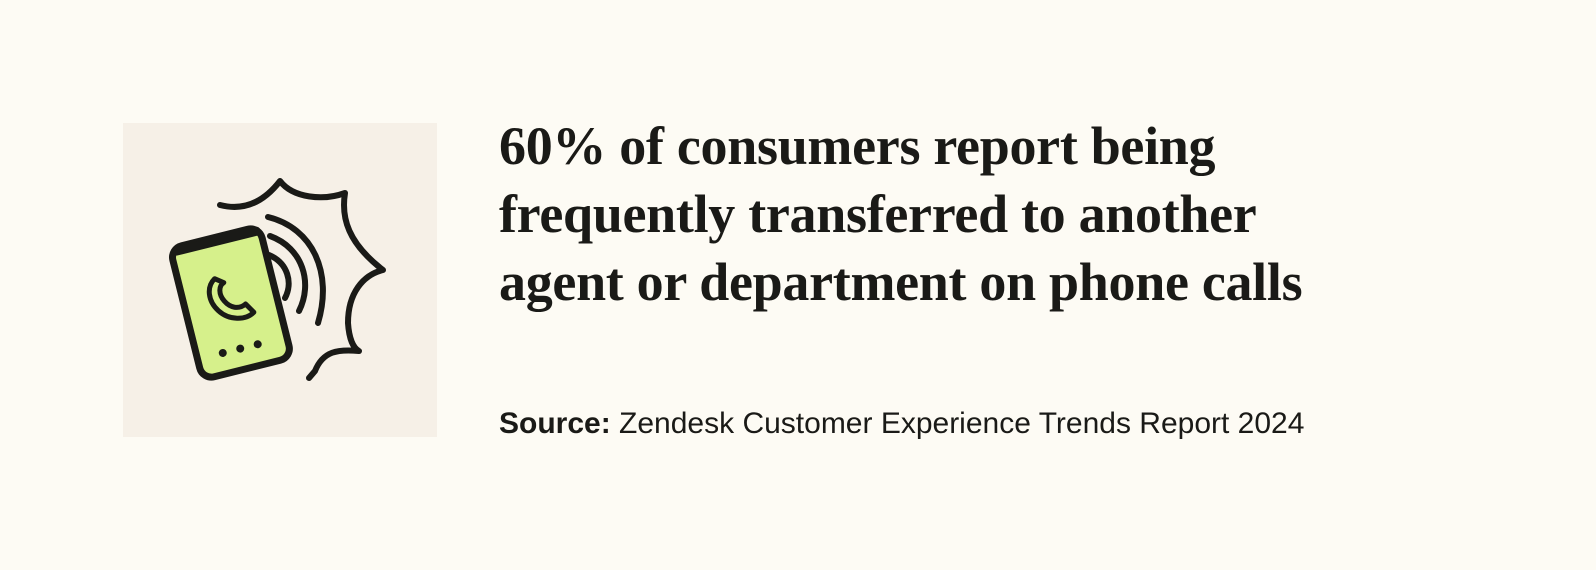 Image resolution: width=1596 pixels, height=570 pixels. I want to click on icon-box, so click(280, 280).